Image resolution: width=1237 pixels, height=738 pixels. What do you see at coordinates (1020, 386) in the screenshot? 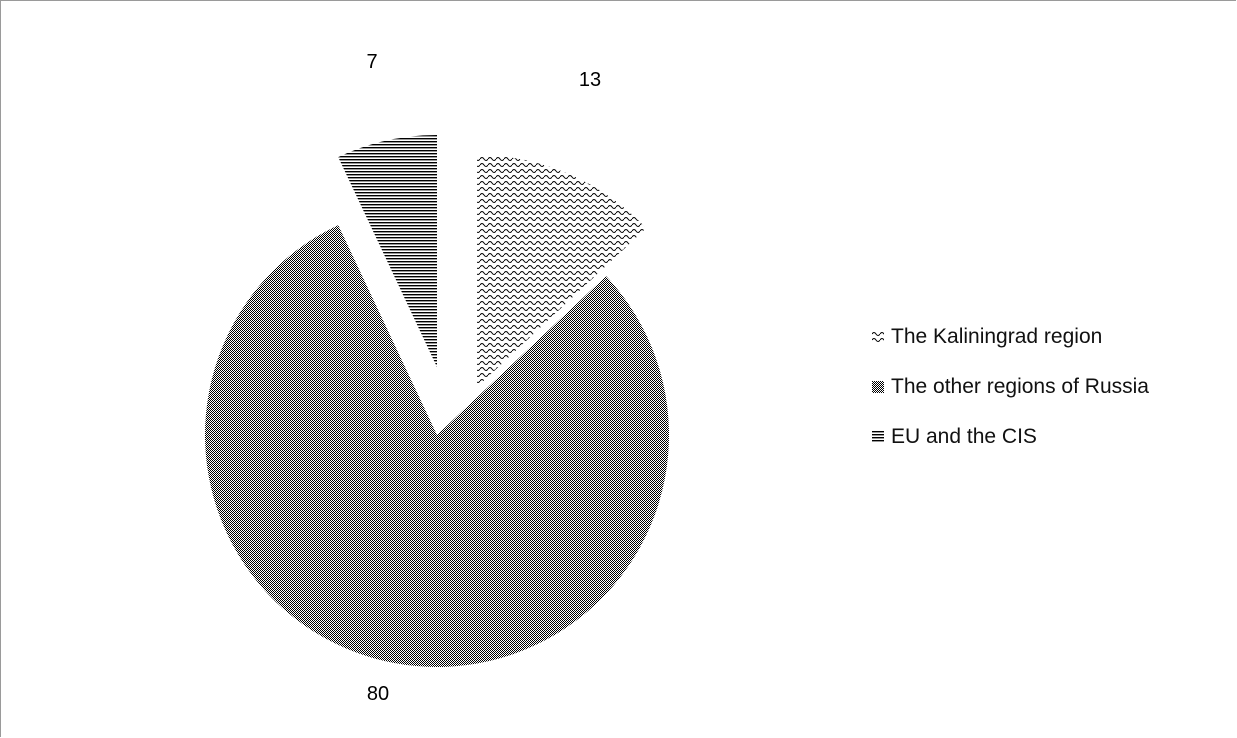
I see `legend-label: The other regions of Russia` at bounding box center [1020, 386].